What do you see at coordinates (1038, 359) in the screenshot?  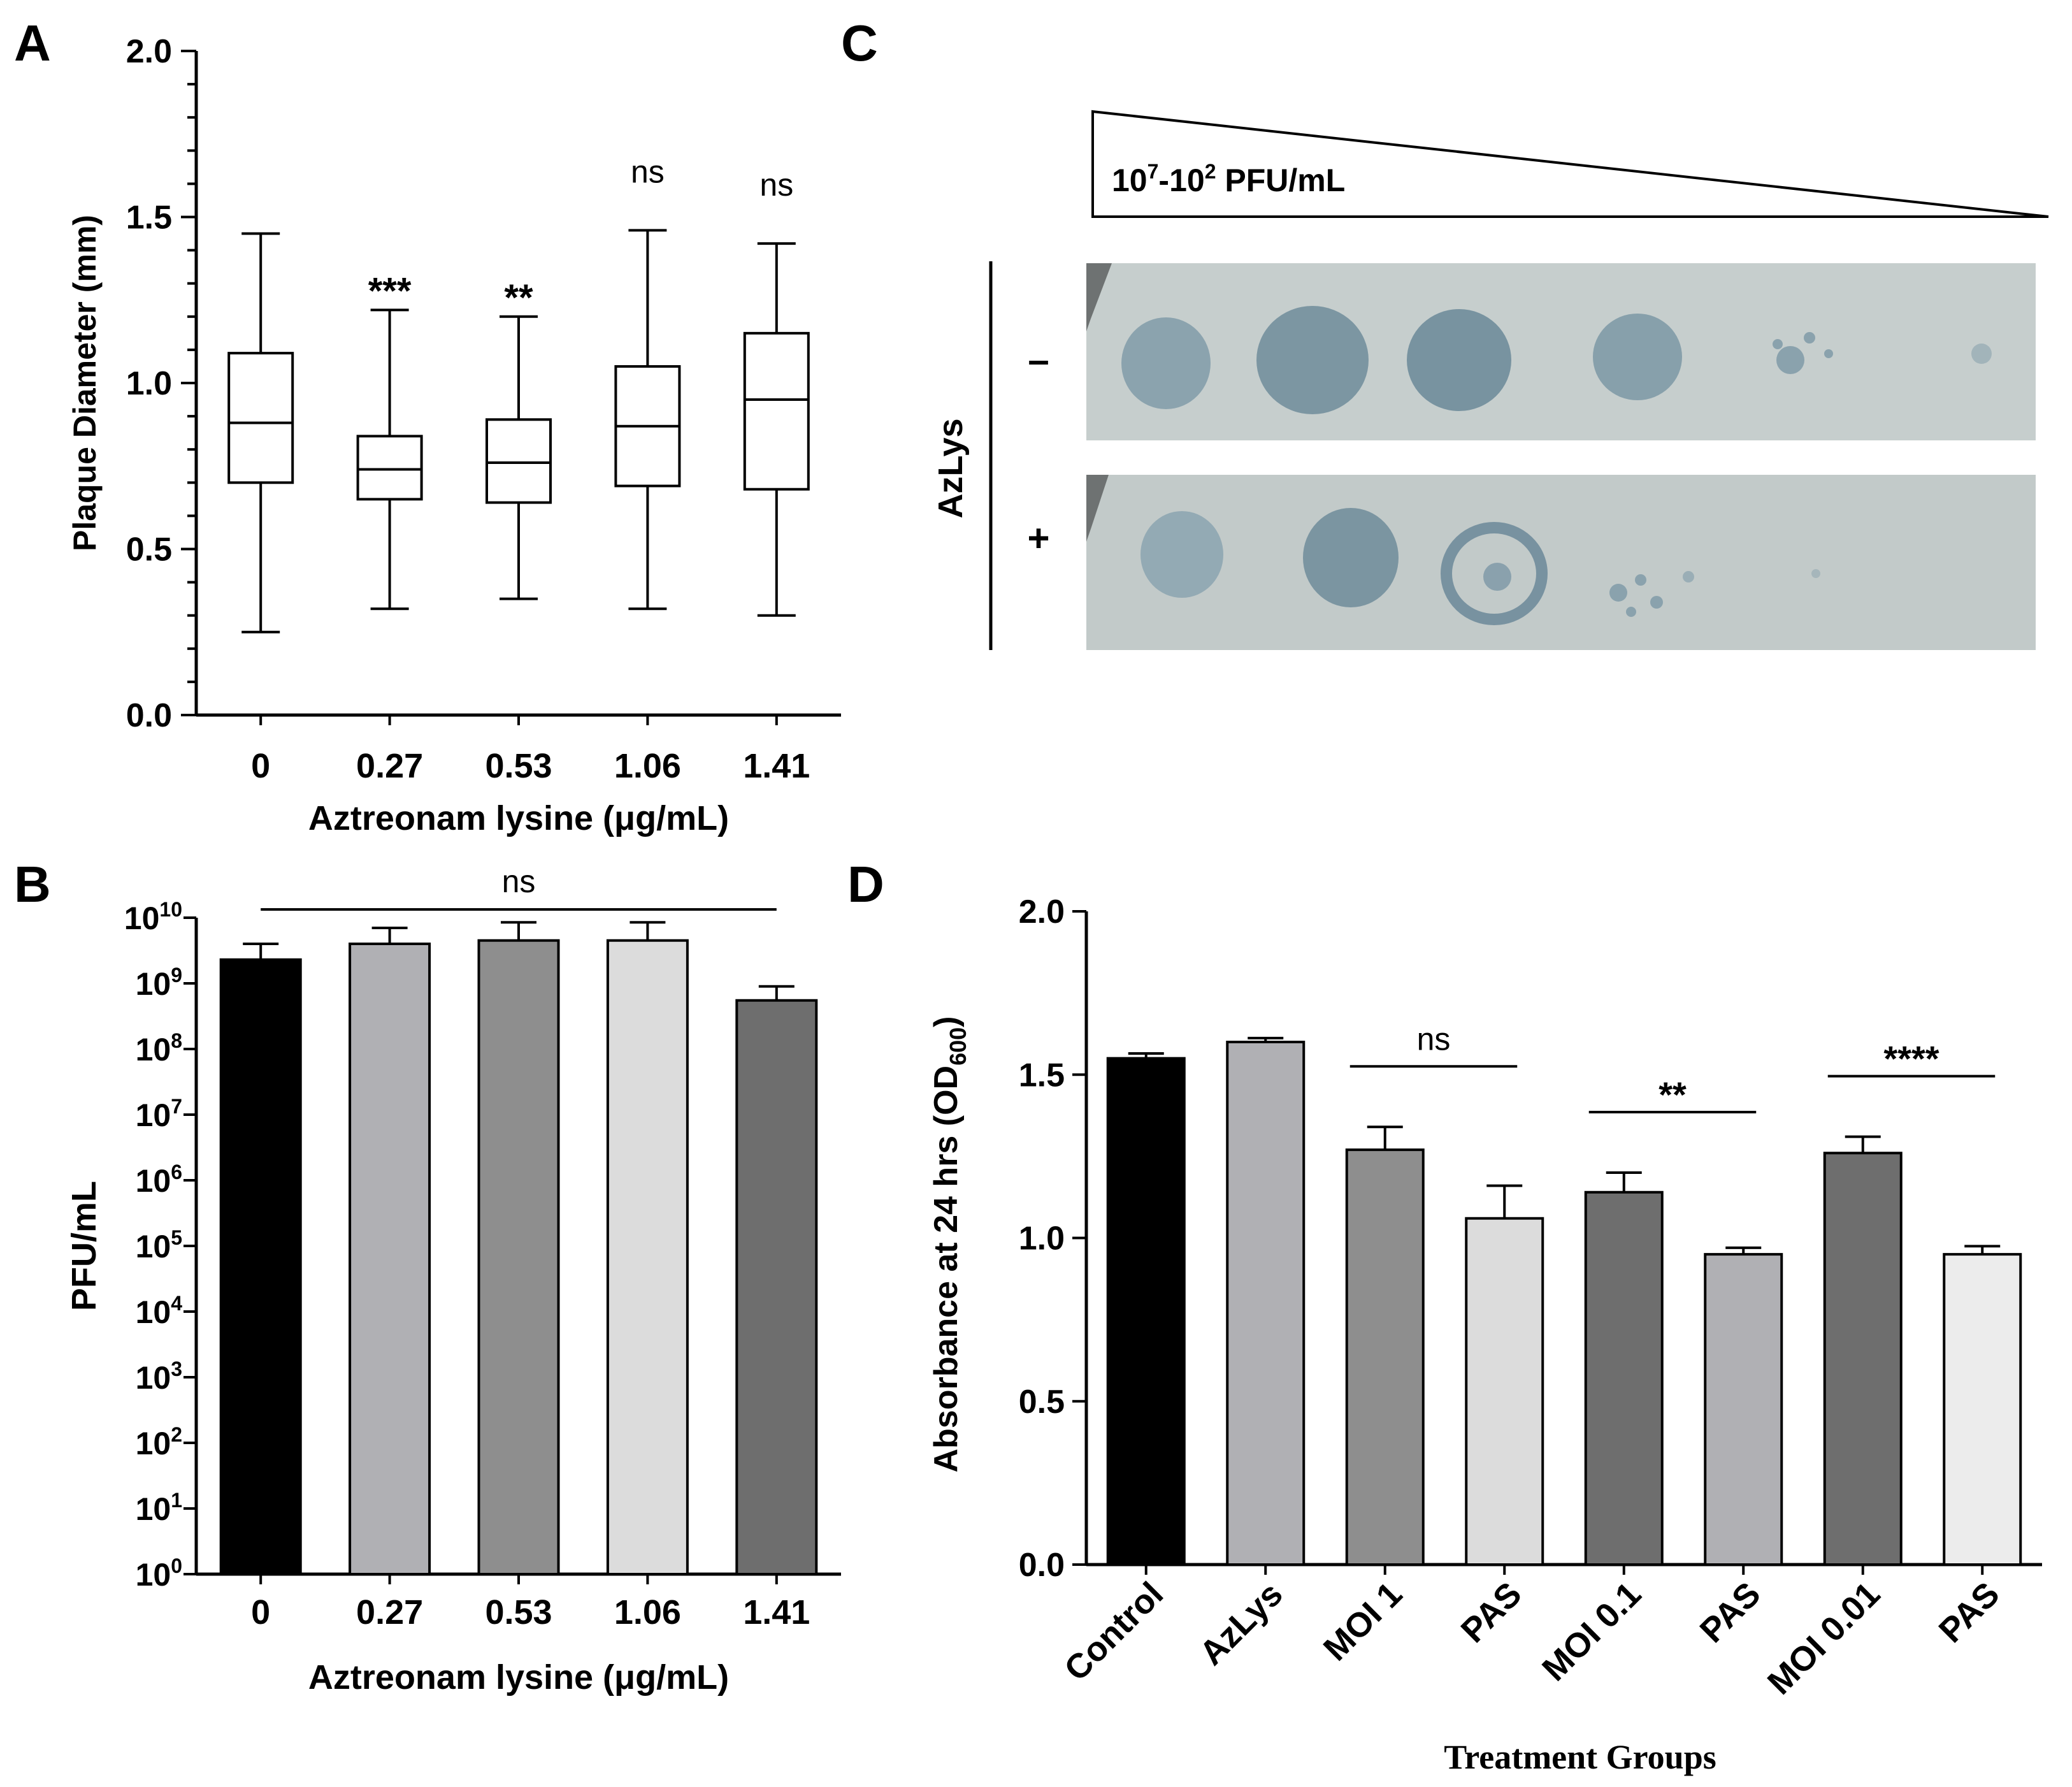 I see `row-sign-minus: –` at bounding box center [1038, 359].